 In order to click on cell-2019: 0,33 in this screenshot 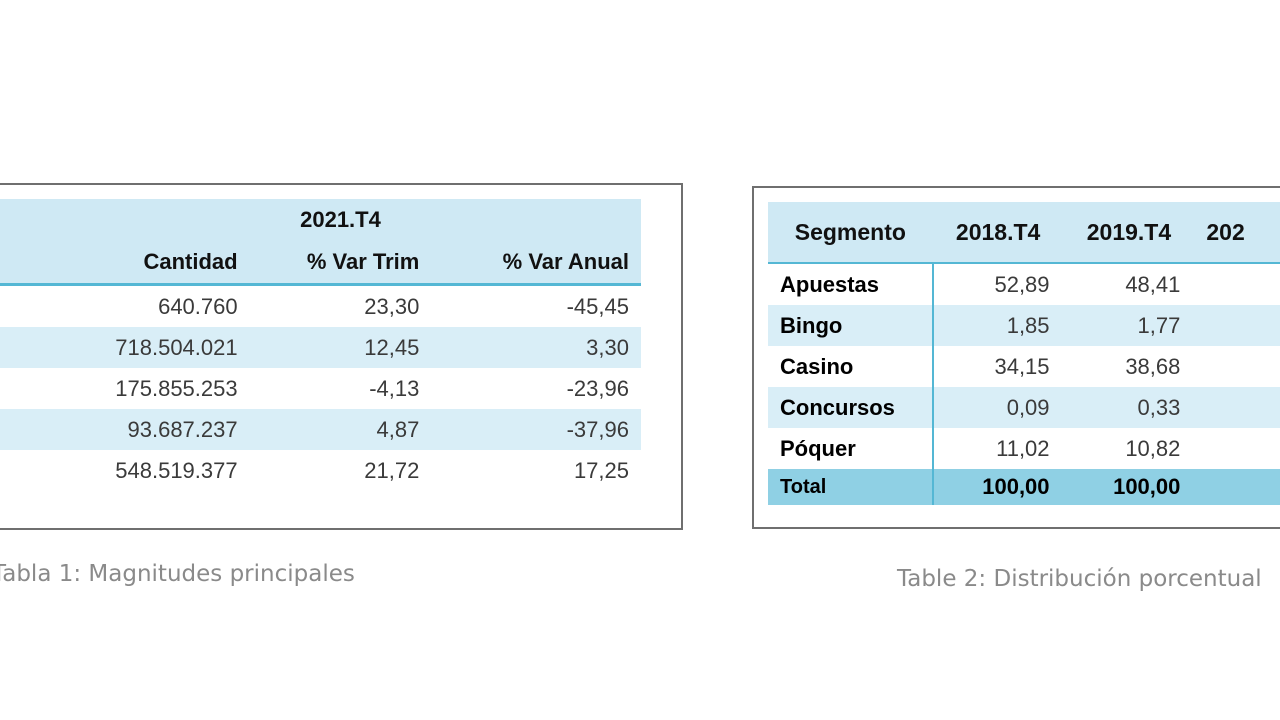, I will do `click(1159, 407)`.